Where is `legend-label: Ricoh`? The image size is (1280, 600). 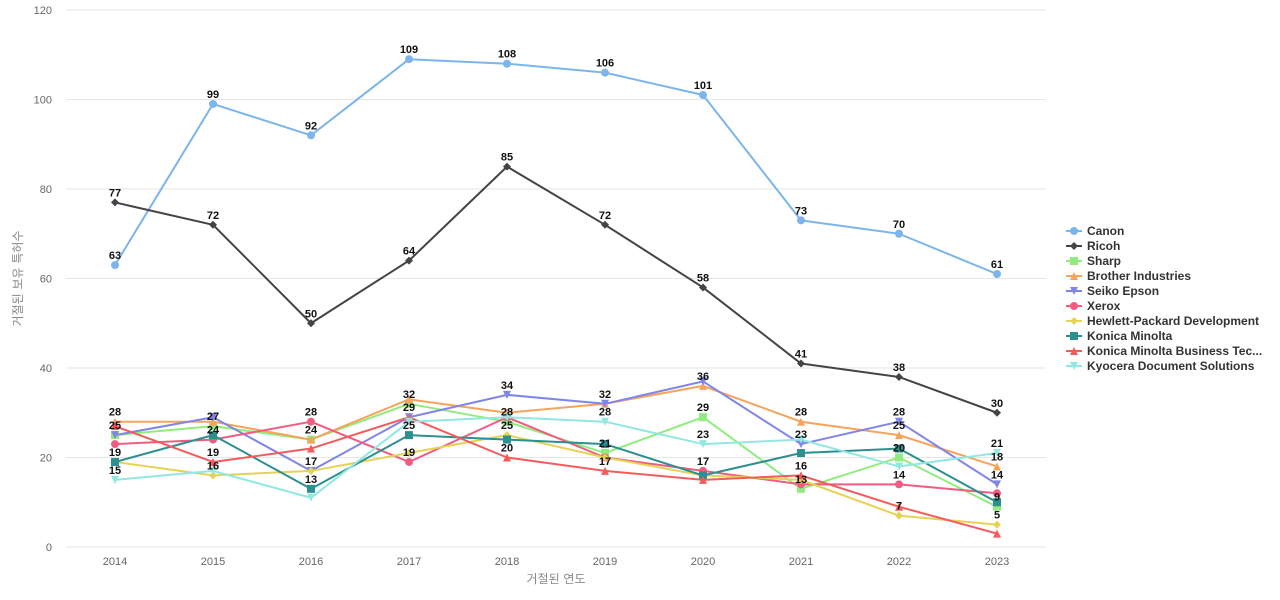 legend-label: Ricoh is located at coordinates (1103, 246).